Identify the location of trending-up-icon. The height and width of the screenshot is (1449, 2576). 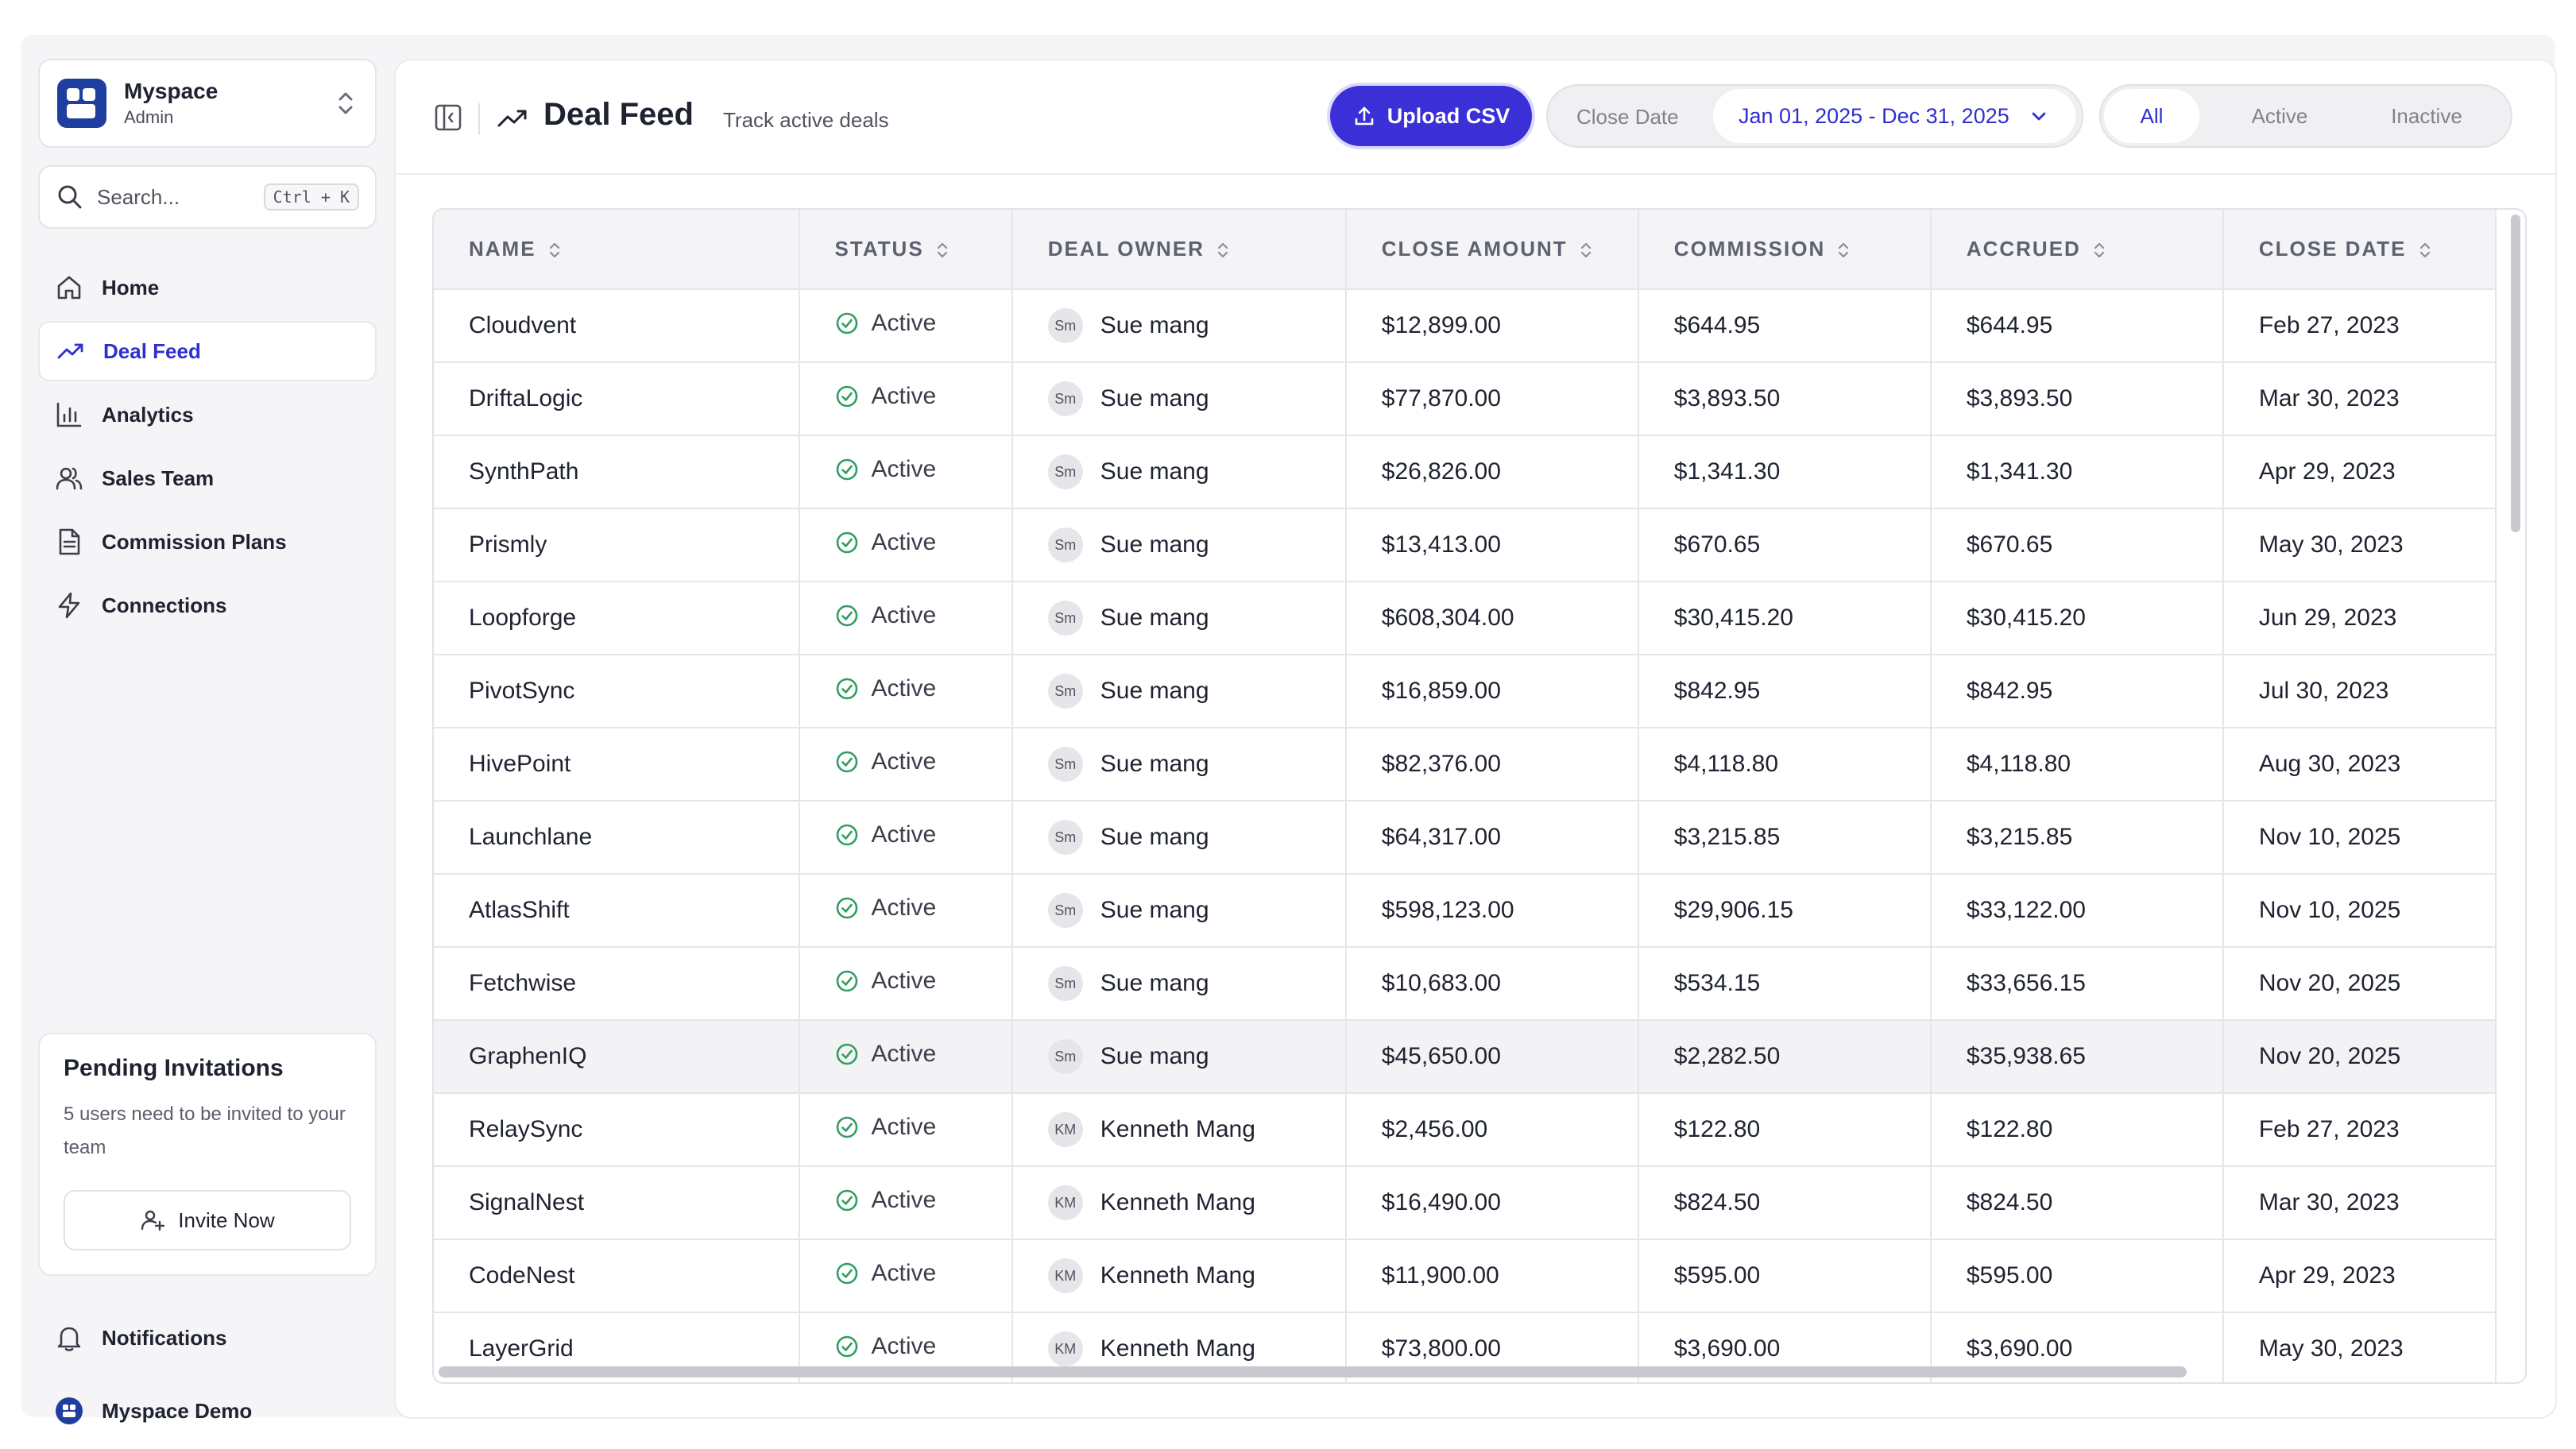
(512, 119).